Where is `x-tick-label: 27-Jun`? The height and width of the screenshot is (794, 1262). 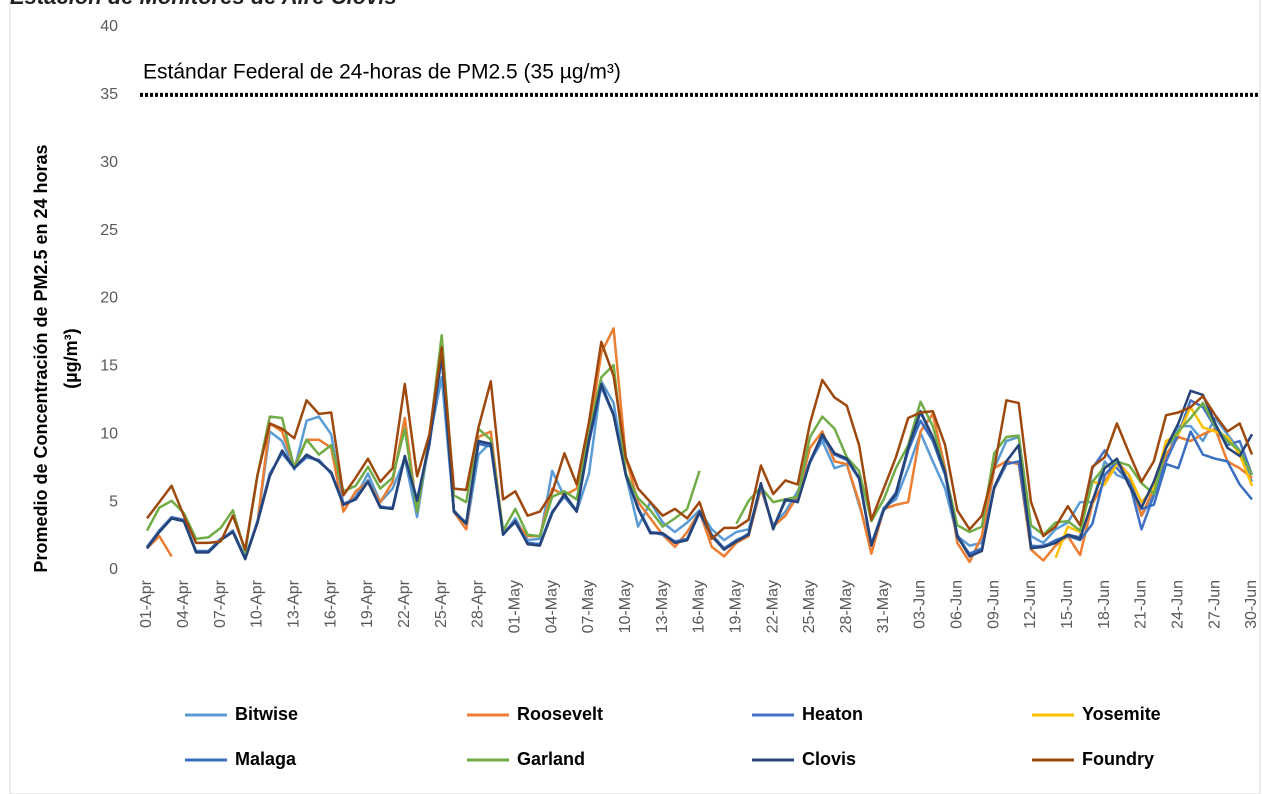
x-tick-label: 27-Jun is located at coordinates (1214, 604).